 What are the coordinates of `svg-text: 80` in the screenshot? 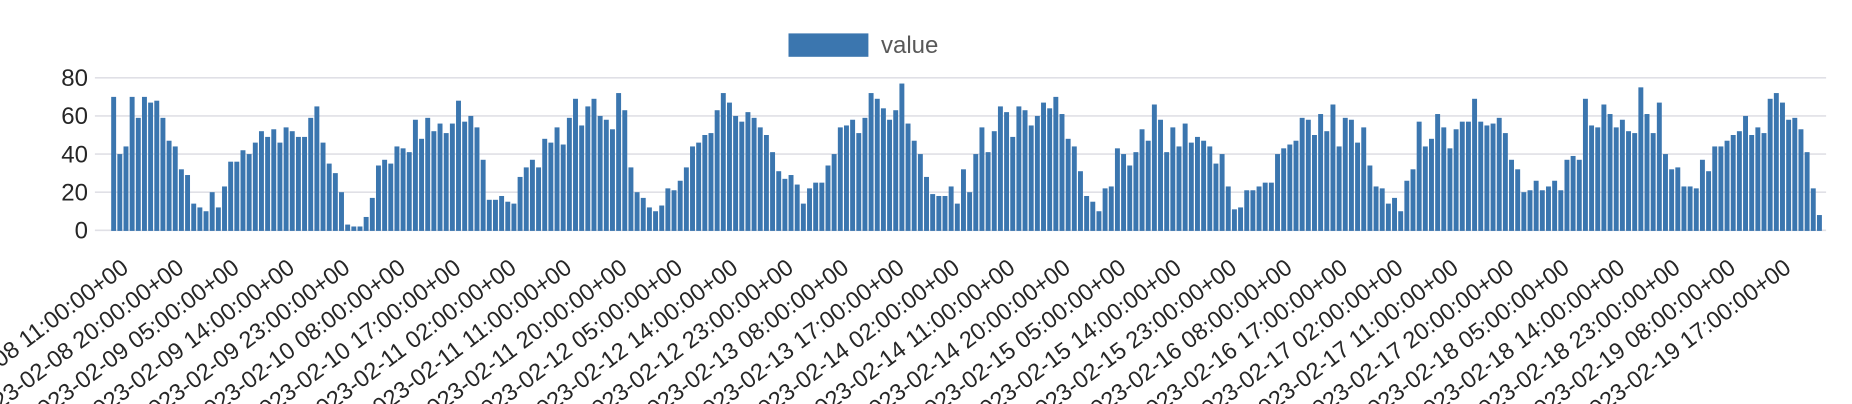 It's located at (74, 78).